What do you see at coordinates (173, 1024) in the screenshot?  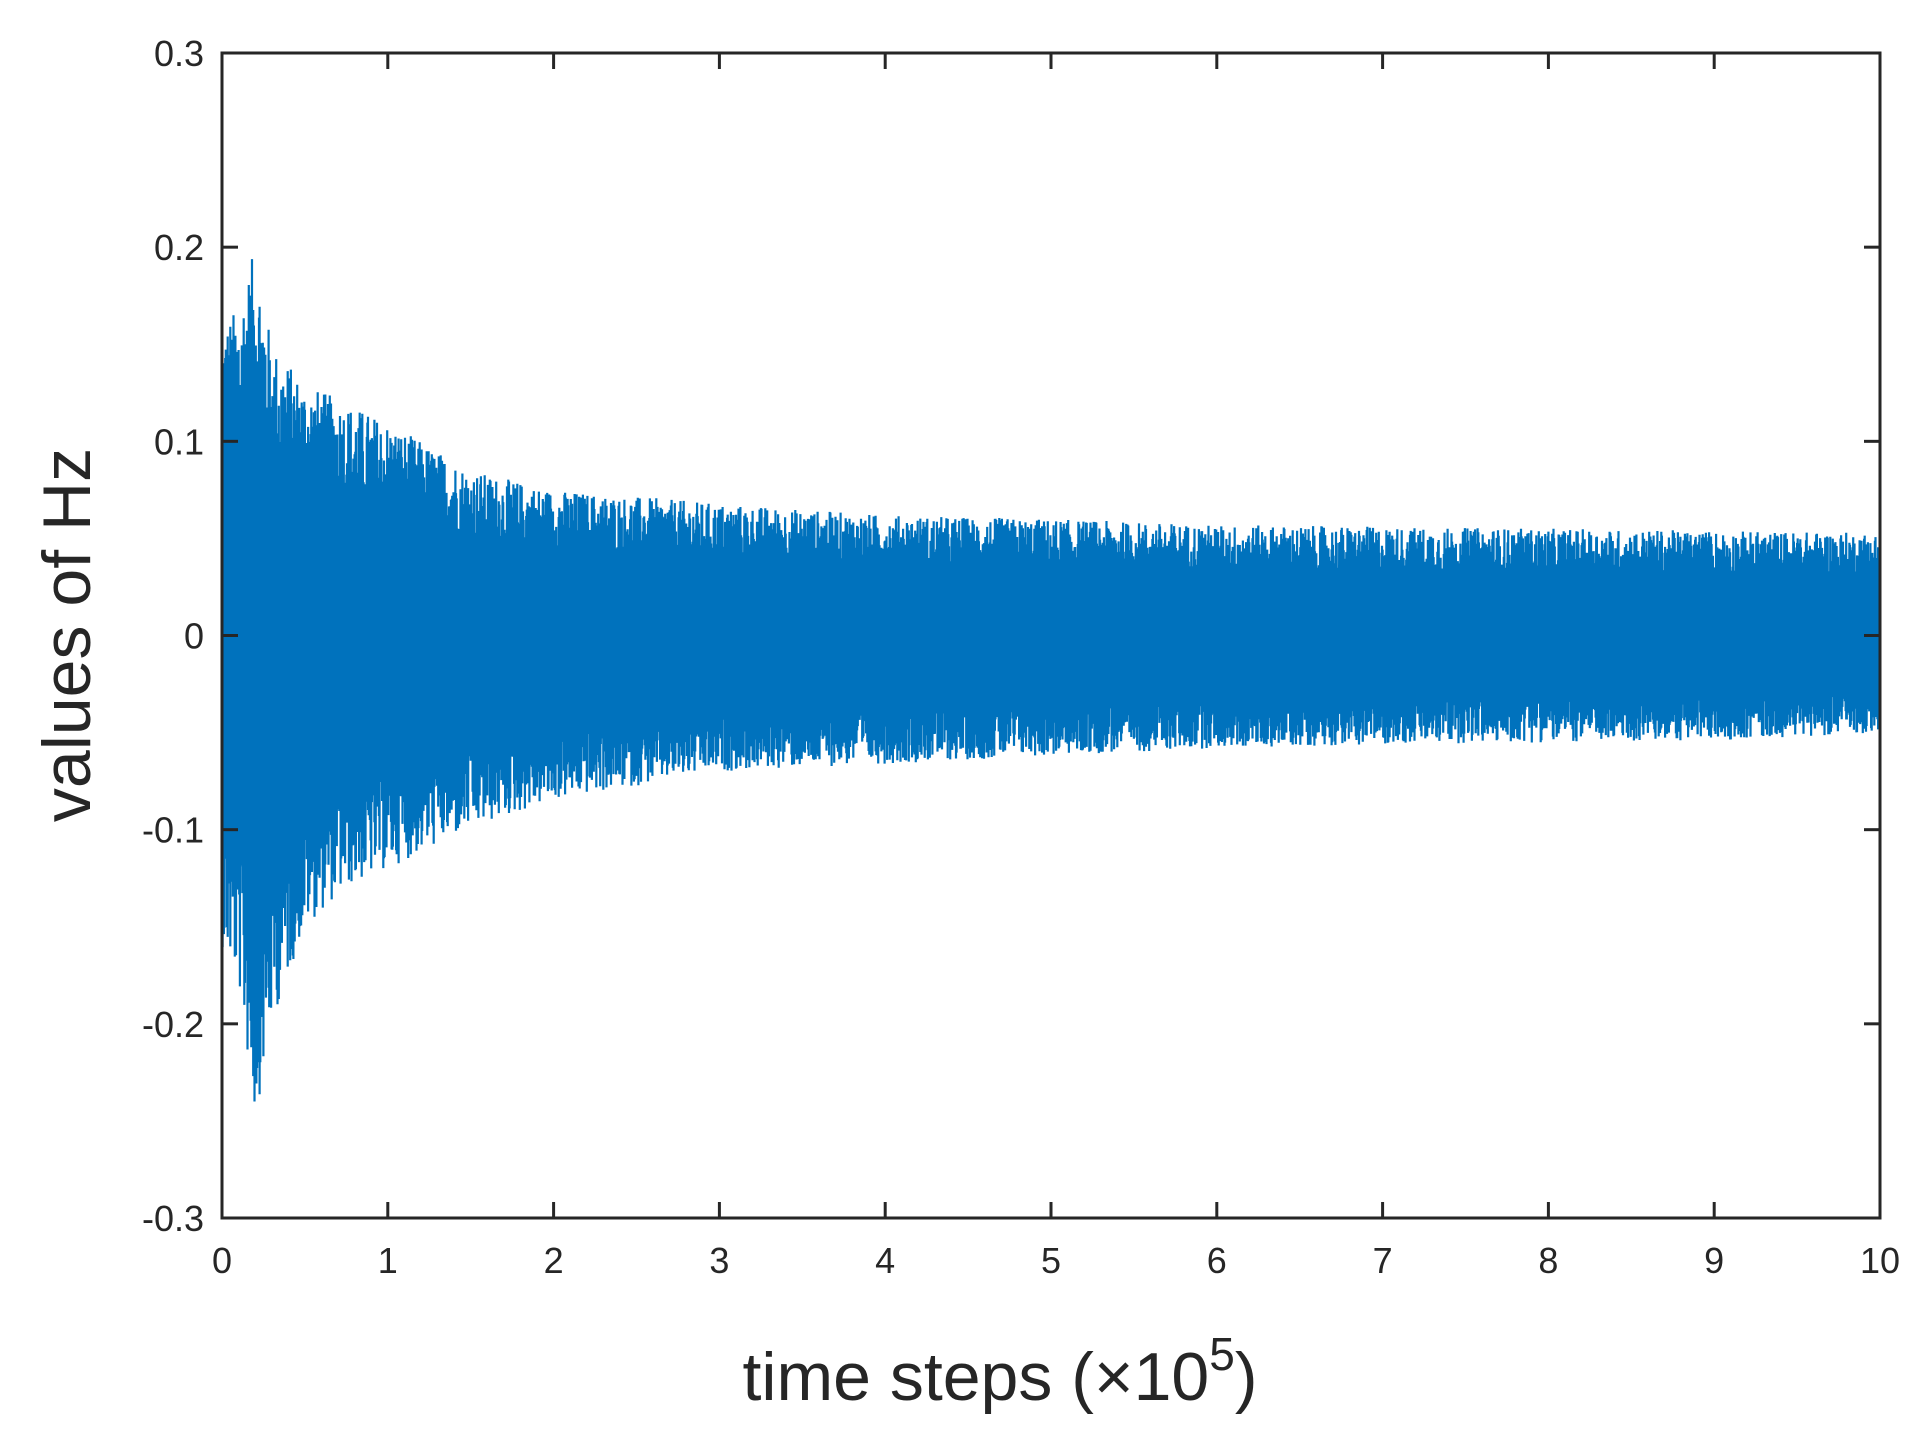 I see `y-tick-label: -0.2` at bounding box center [173, 1024].